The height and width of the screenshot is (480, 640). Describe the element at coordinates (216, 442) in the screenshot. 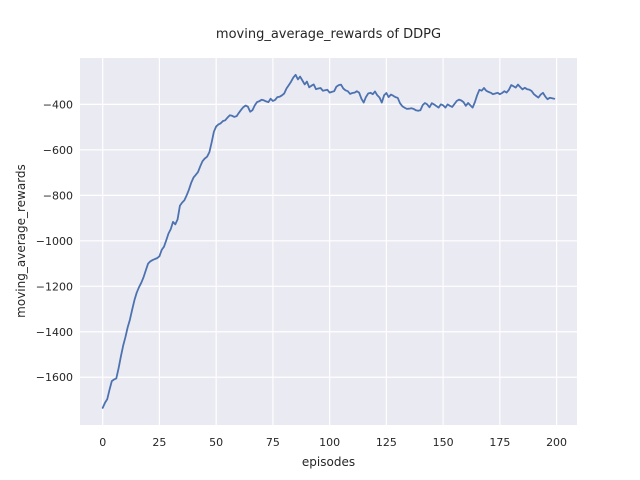

I see `x-tick-label: 50` at that location.